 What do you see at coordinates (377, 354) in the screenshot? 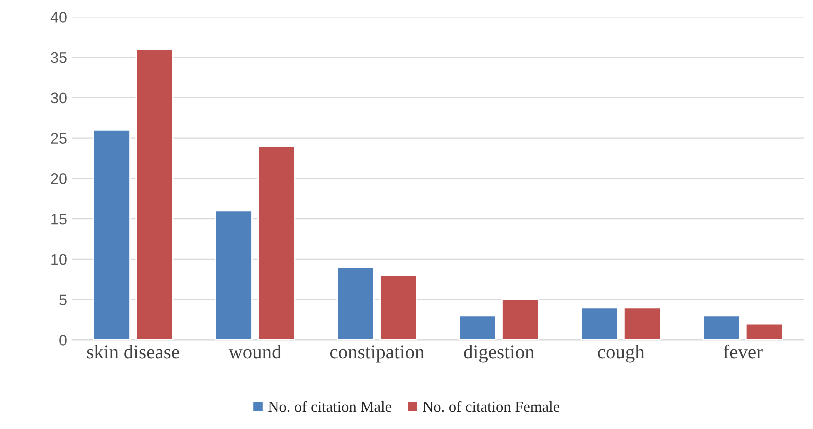
I see `x-tick-label: constipation` at bounding box center [377, 354].